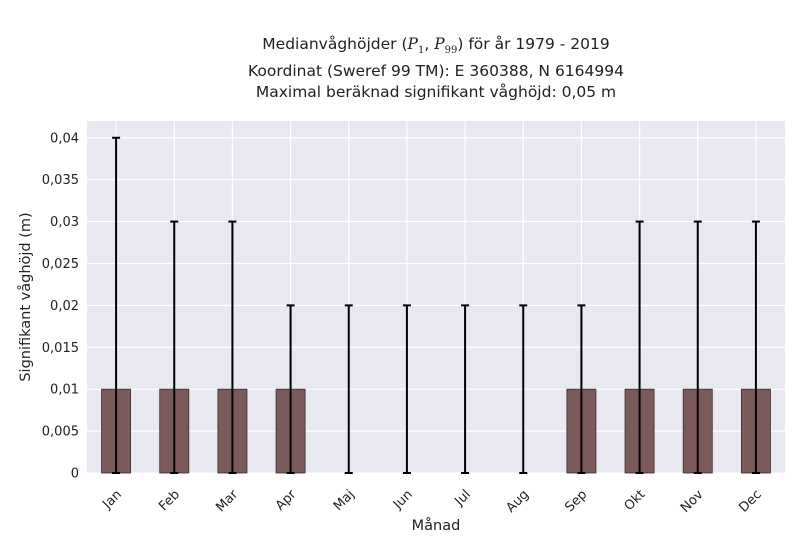 This screenshot has height=550, width=800. Describe the element at coordinates (335, 44) in the screenshot. I see `title-line-1-prefix: Medianvåghöjder (` at that location.